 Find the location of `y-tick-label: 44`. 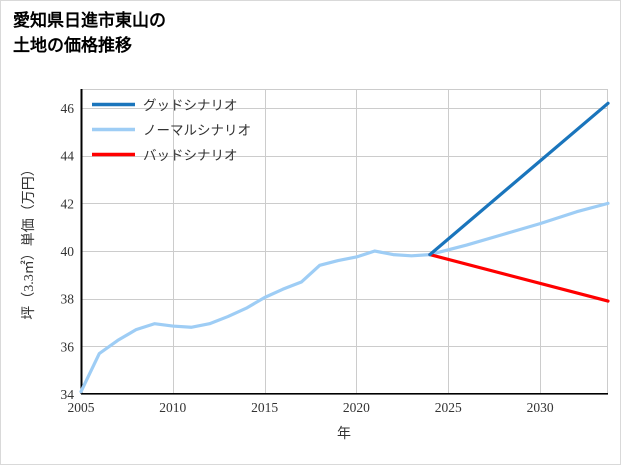

y-tick-label: 44 is located at coordinates (68, 156).